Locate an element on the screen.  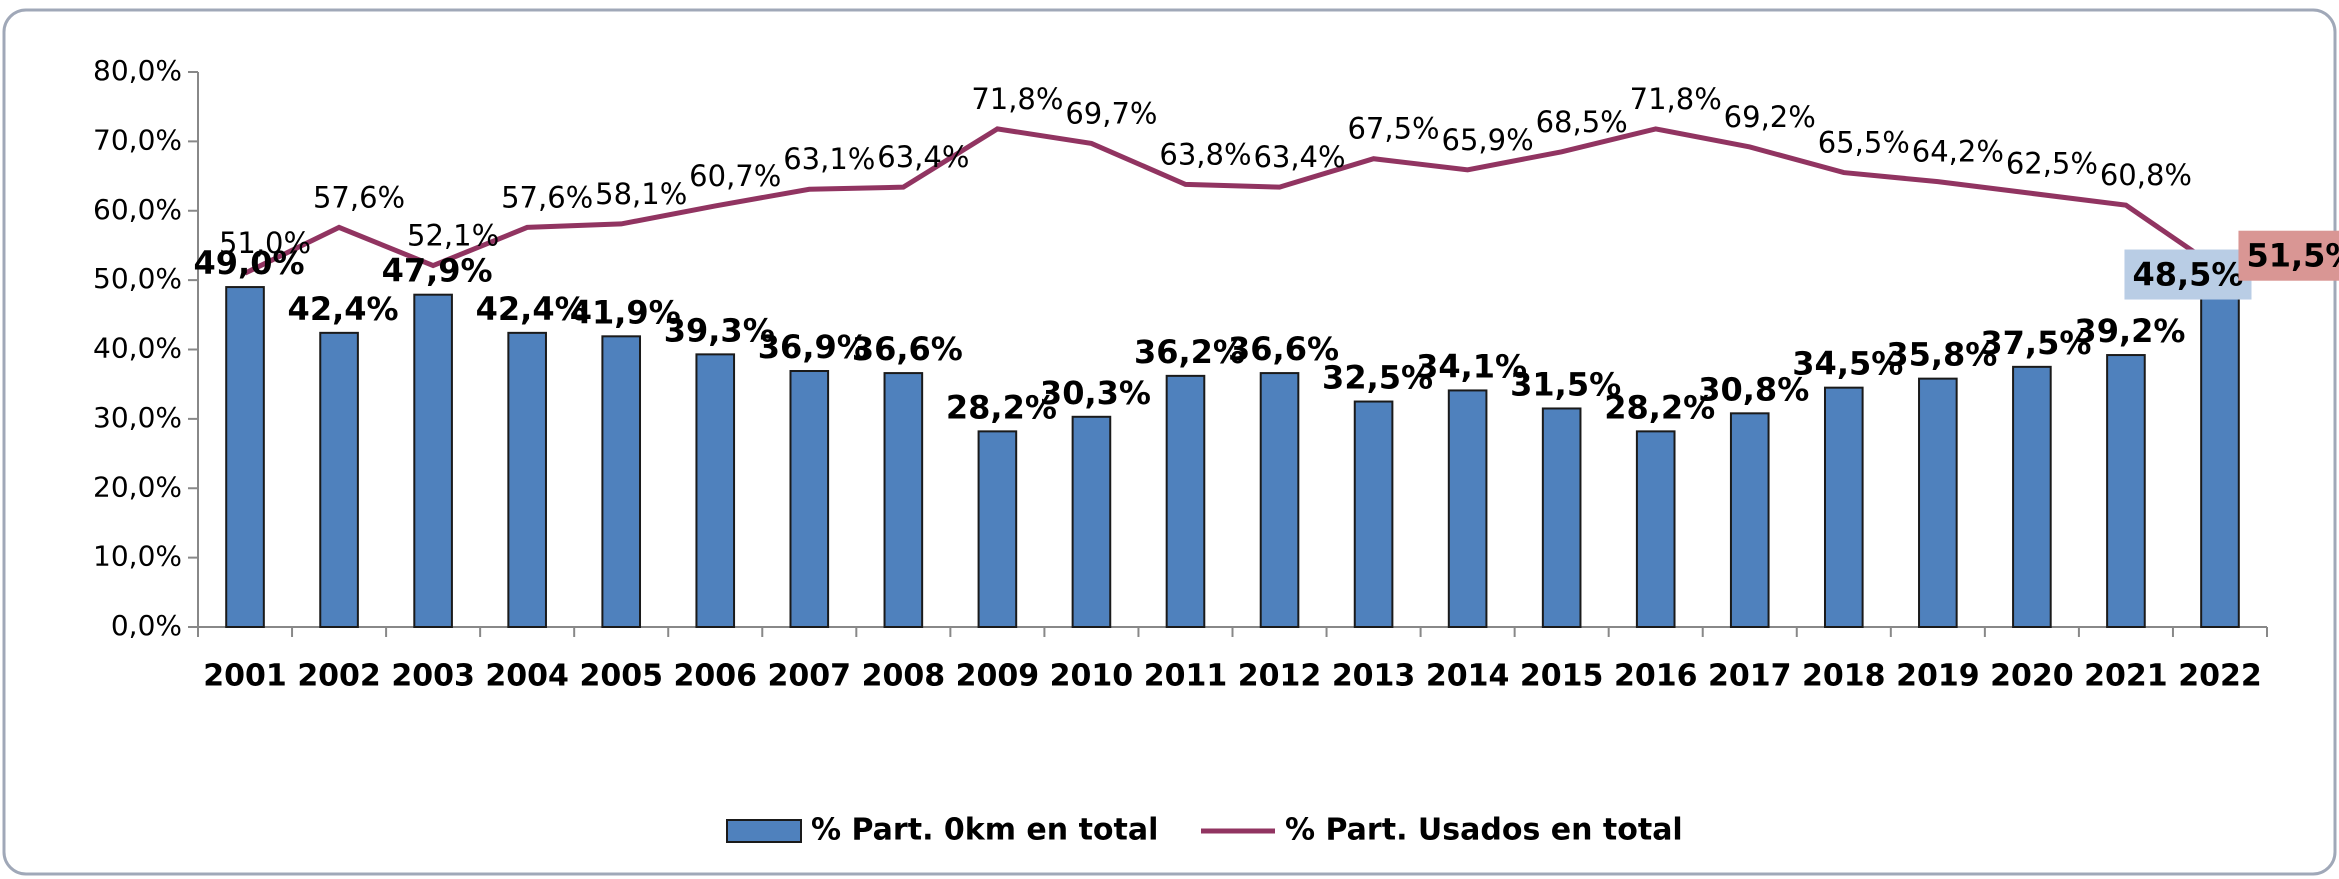
y-tick-label: 70,0% is located at coordinates (137, 139).